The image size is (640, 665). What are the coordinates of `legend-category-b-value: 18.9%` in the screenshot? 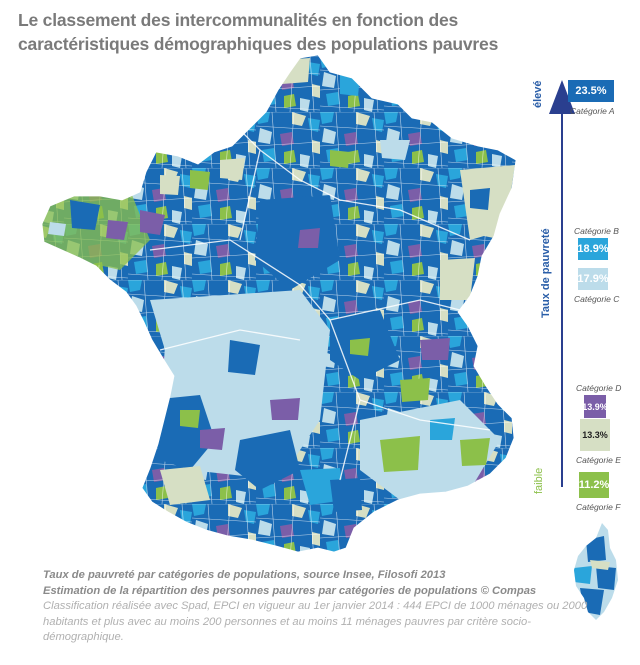 It's located at (593, 249).